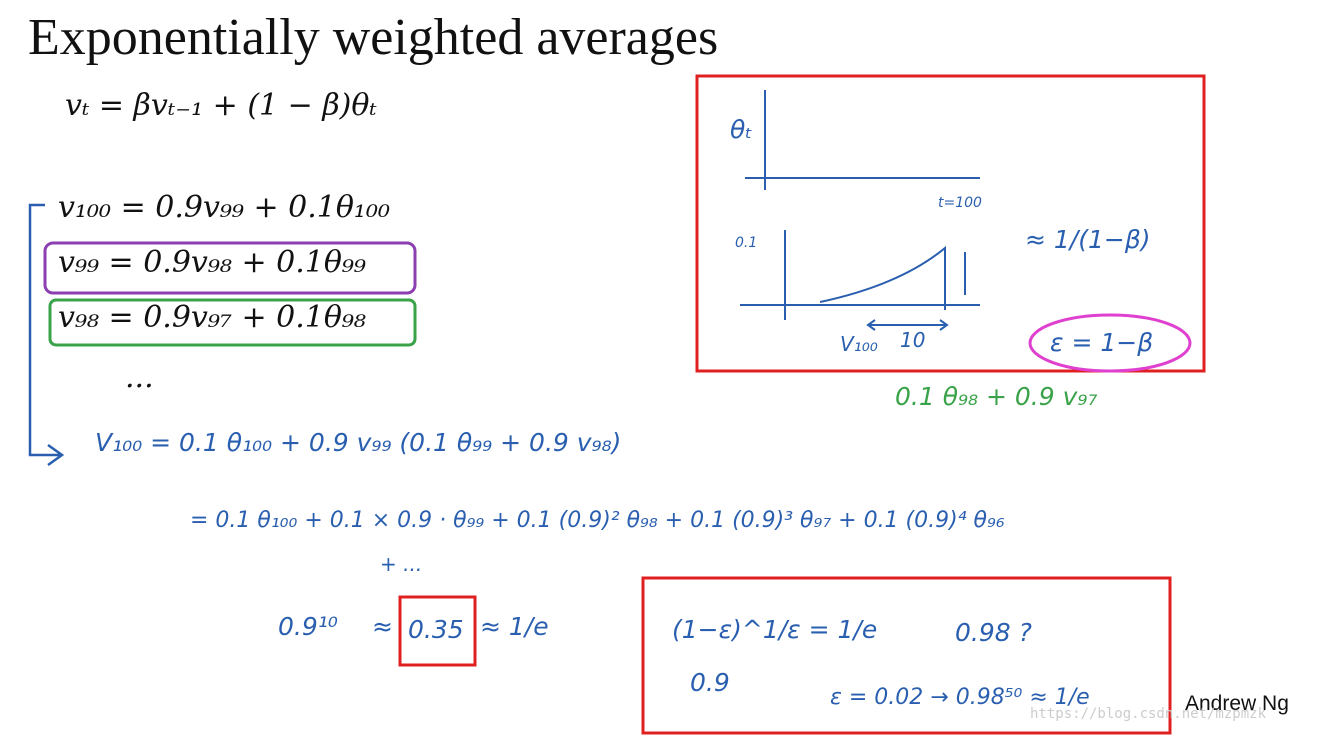 The image size is (1317, 735). Describe the element at coordinates (746, 243) in the screenshot. I see `graph-label: 0.1` at that location.